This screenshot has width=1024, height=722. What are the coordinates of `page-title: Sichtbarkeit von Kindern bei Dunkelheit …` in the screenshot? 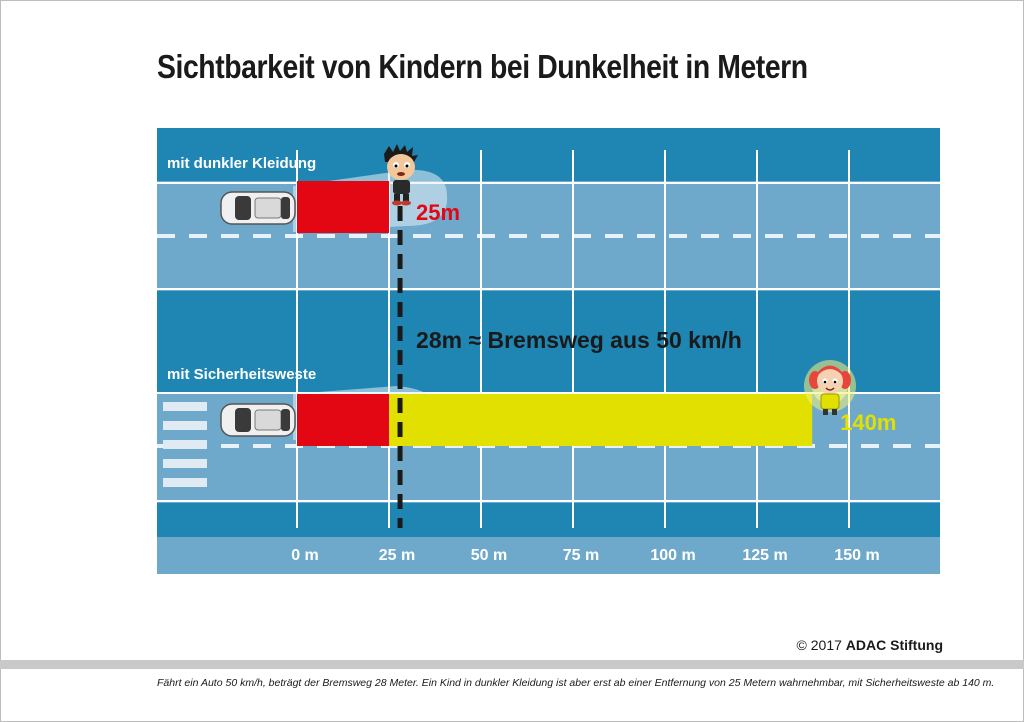 It's located at (482, 66).